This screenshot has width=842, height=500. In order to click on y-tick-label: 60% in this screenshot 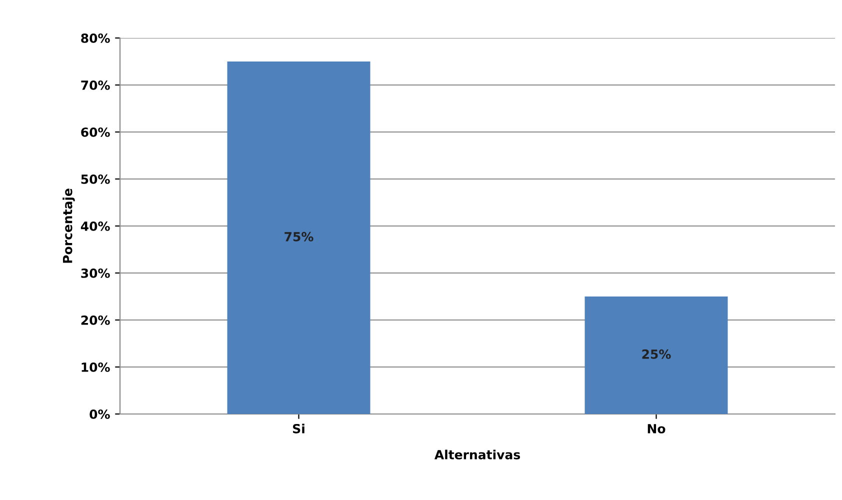, I will do `click(95, 132)`.